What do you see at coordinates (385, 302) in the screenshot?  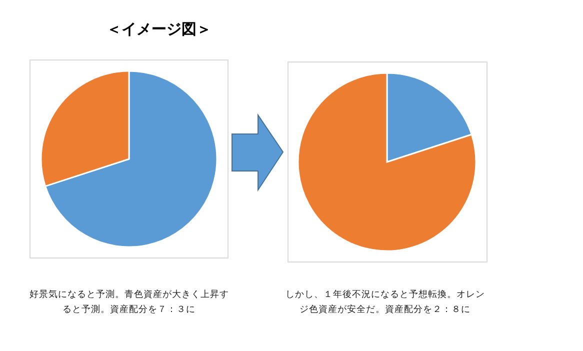 I see `text: しかし、１年後不況になると予想転換。オレンジ色資産が安全だ。資産配分を２：８に` at bounding box center [385, 302].